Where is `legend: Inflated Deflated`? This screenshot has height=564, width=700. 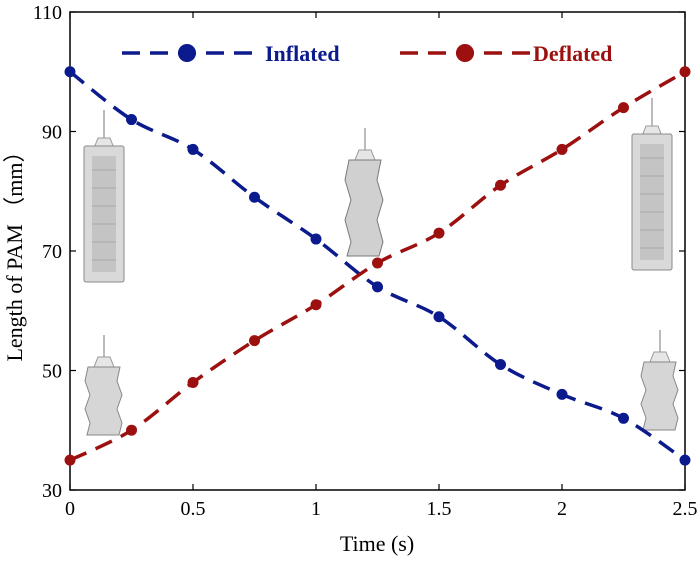 legend: Inflated Deflated is located at coordinates (367, 53).